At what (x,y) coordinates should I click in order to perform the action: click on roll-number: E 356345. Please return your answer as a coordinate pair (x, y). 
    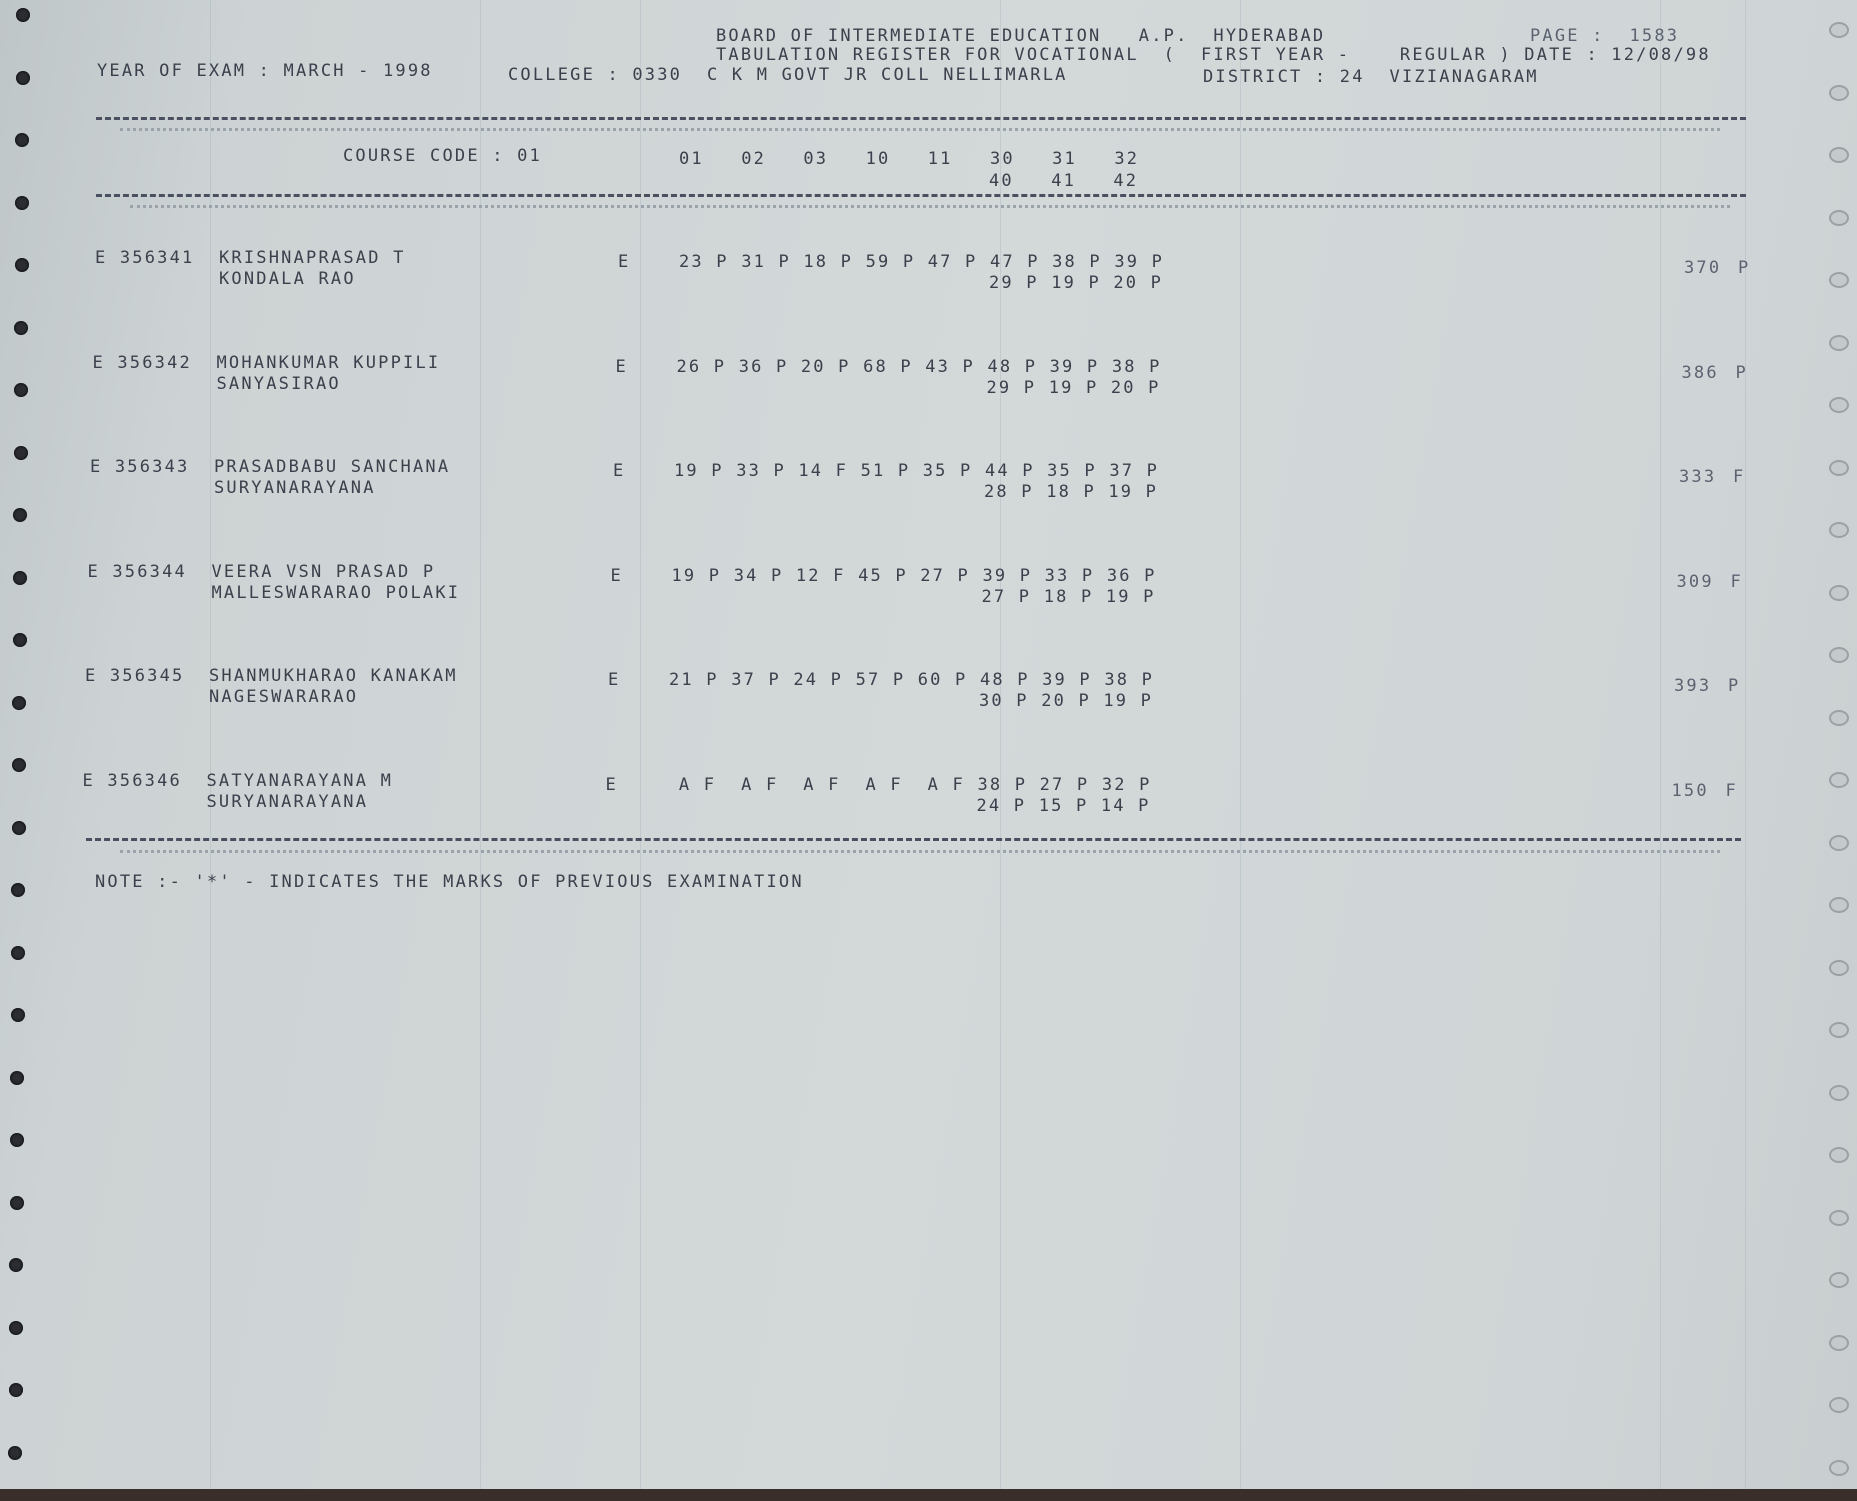
    Looking at the image, I should click on (135, 676).